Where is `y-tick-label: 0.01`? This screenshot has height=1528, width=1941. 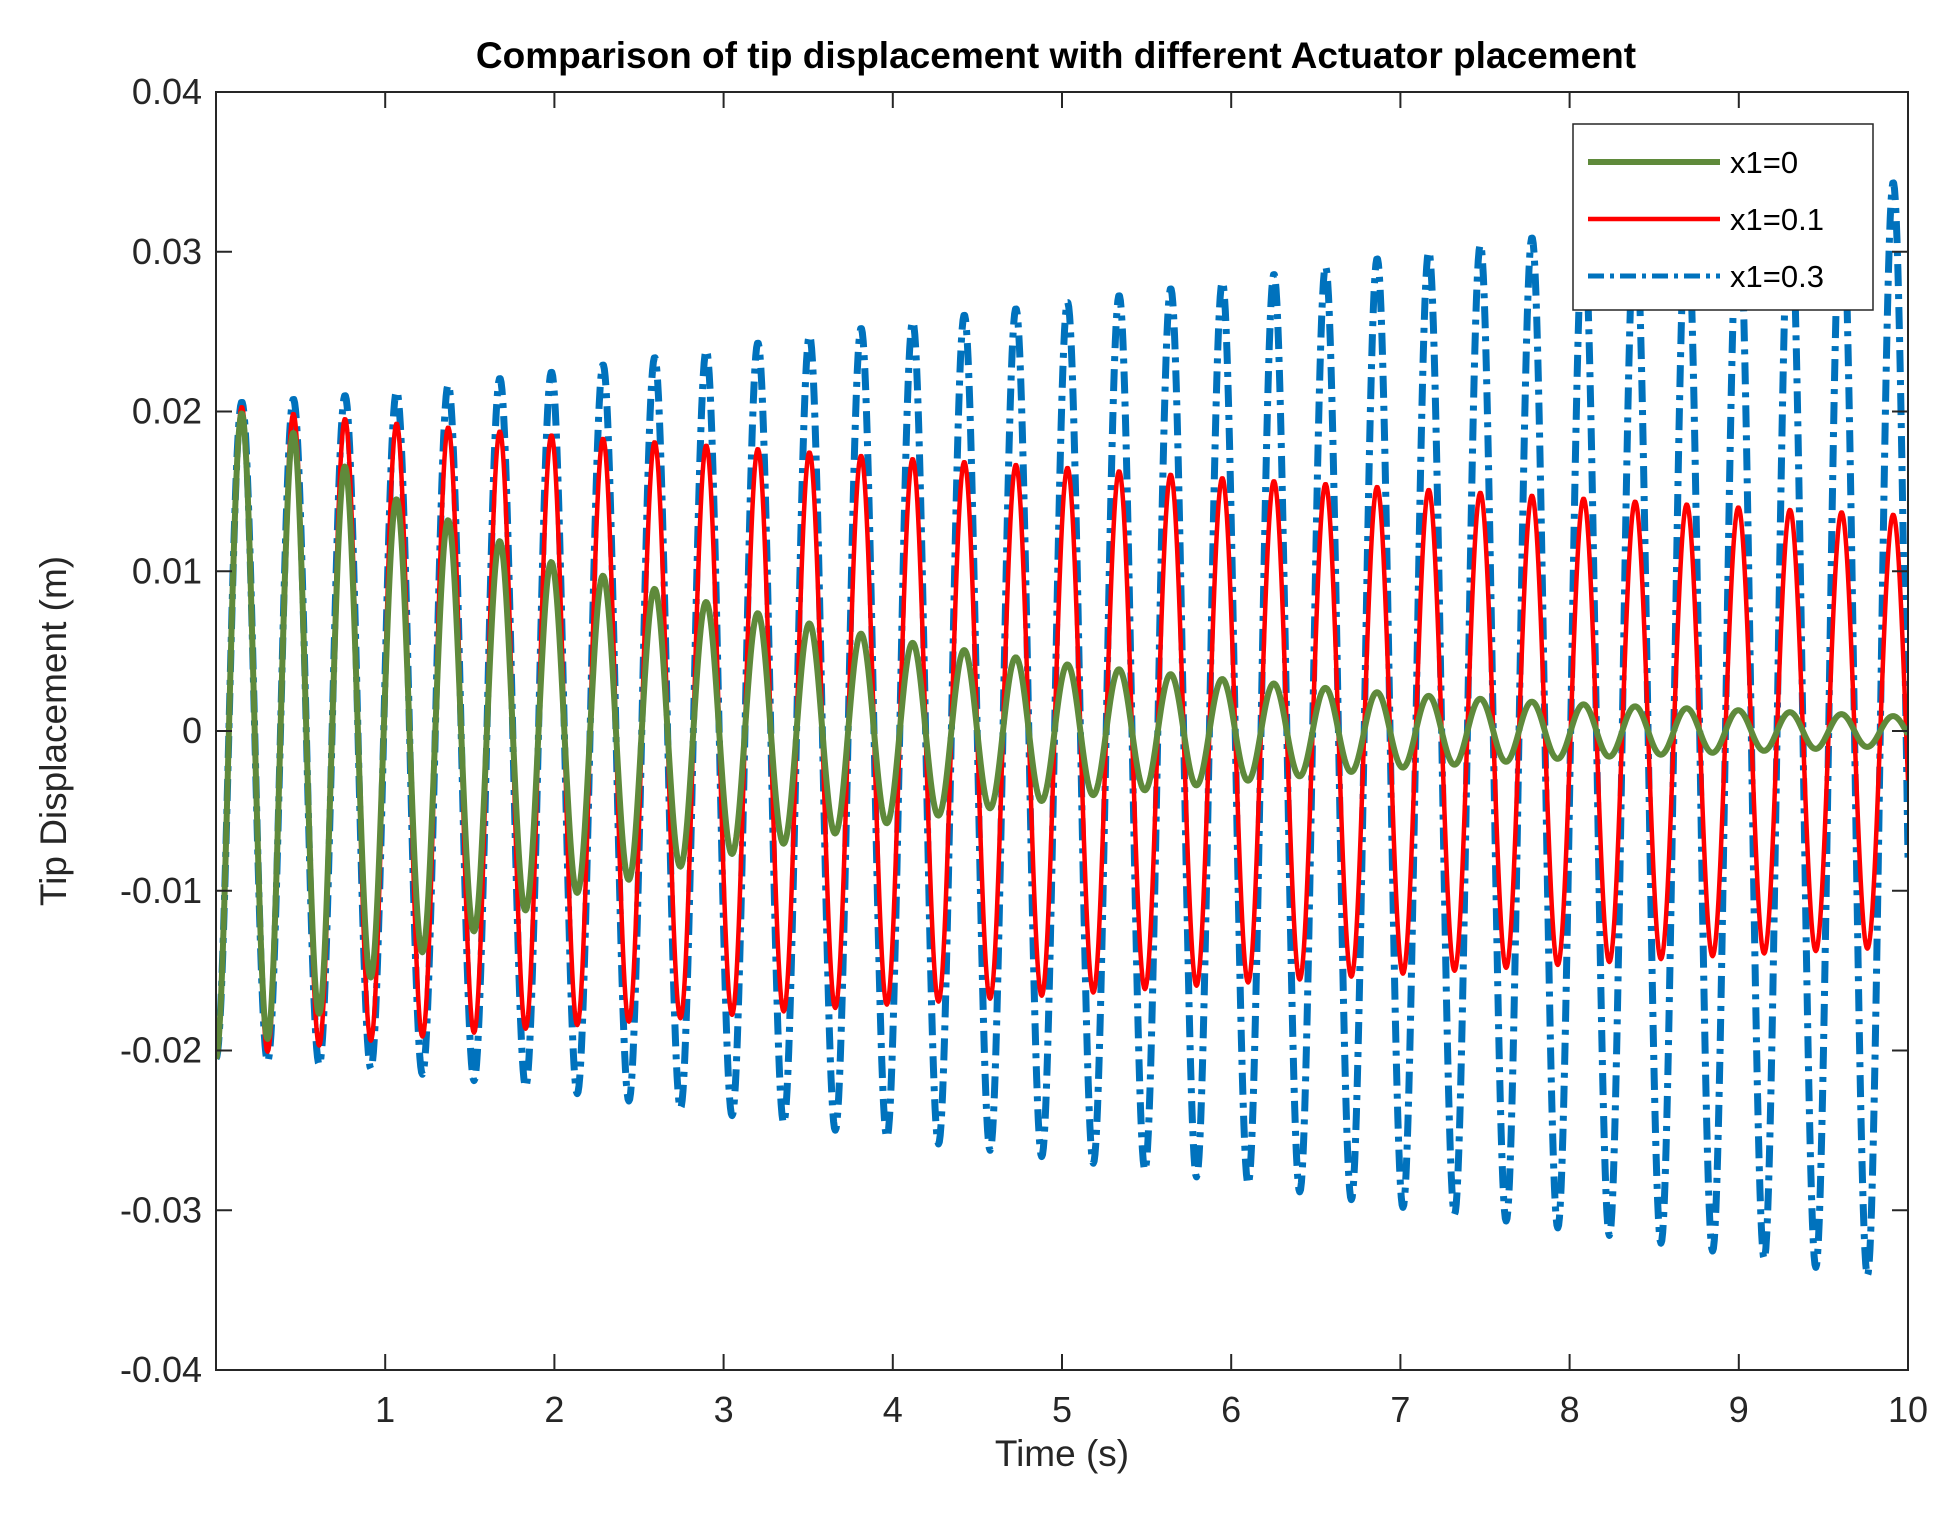
y-tick-label: 0.01 is located at coordinates (167, 570).